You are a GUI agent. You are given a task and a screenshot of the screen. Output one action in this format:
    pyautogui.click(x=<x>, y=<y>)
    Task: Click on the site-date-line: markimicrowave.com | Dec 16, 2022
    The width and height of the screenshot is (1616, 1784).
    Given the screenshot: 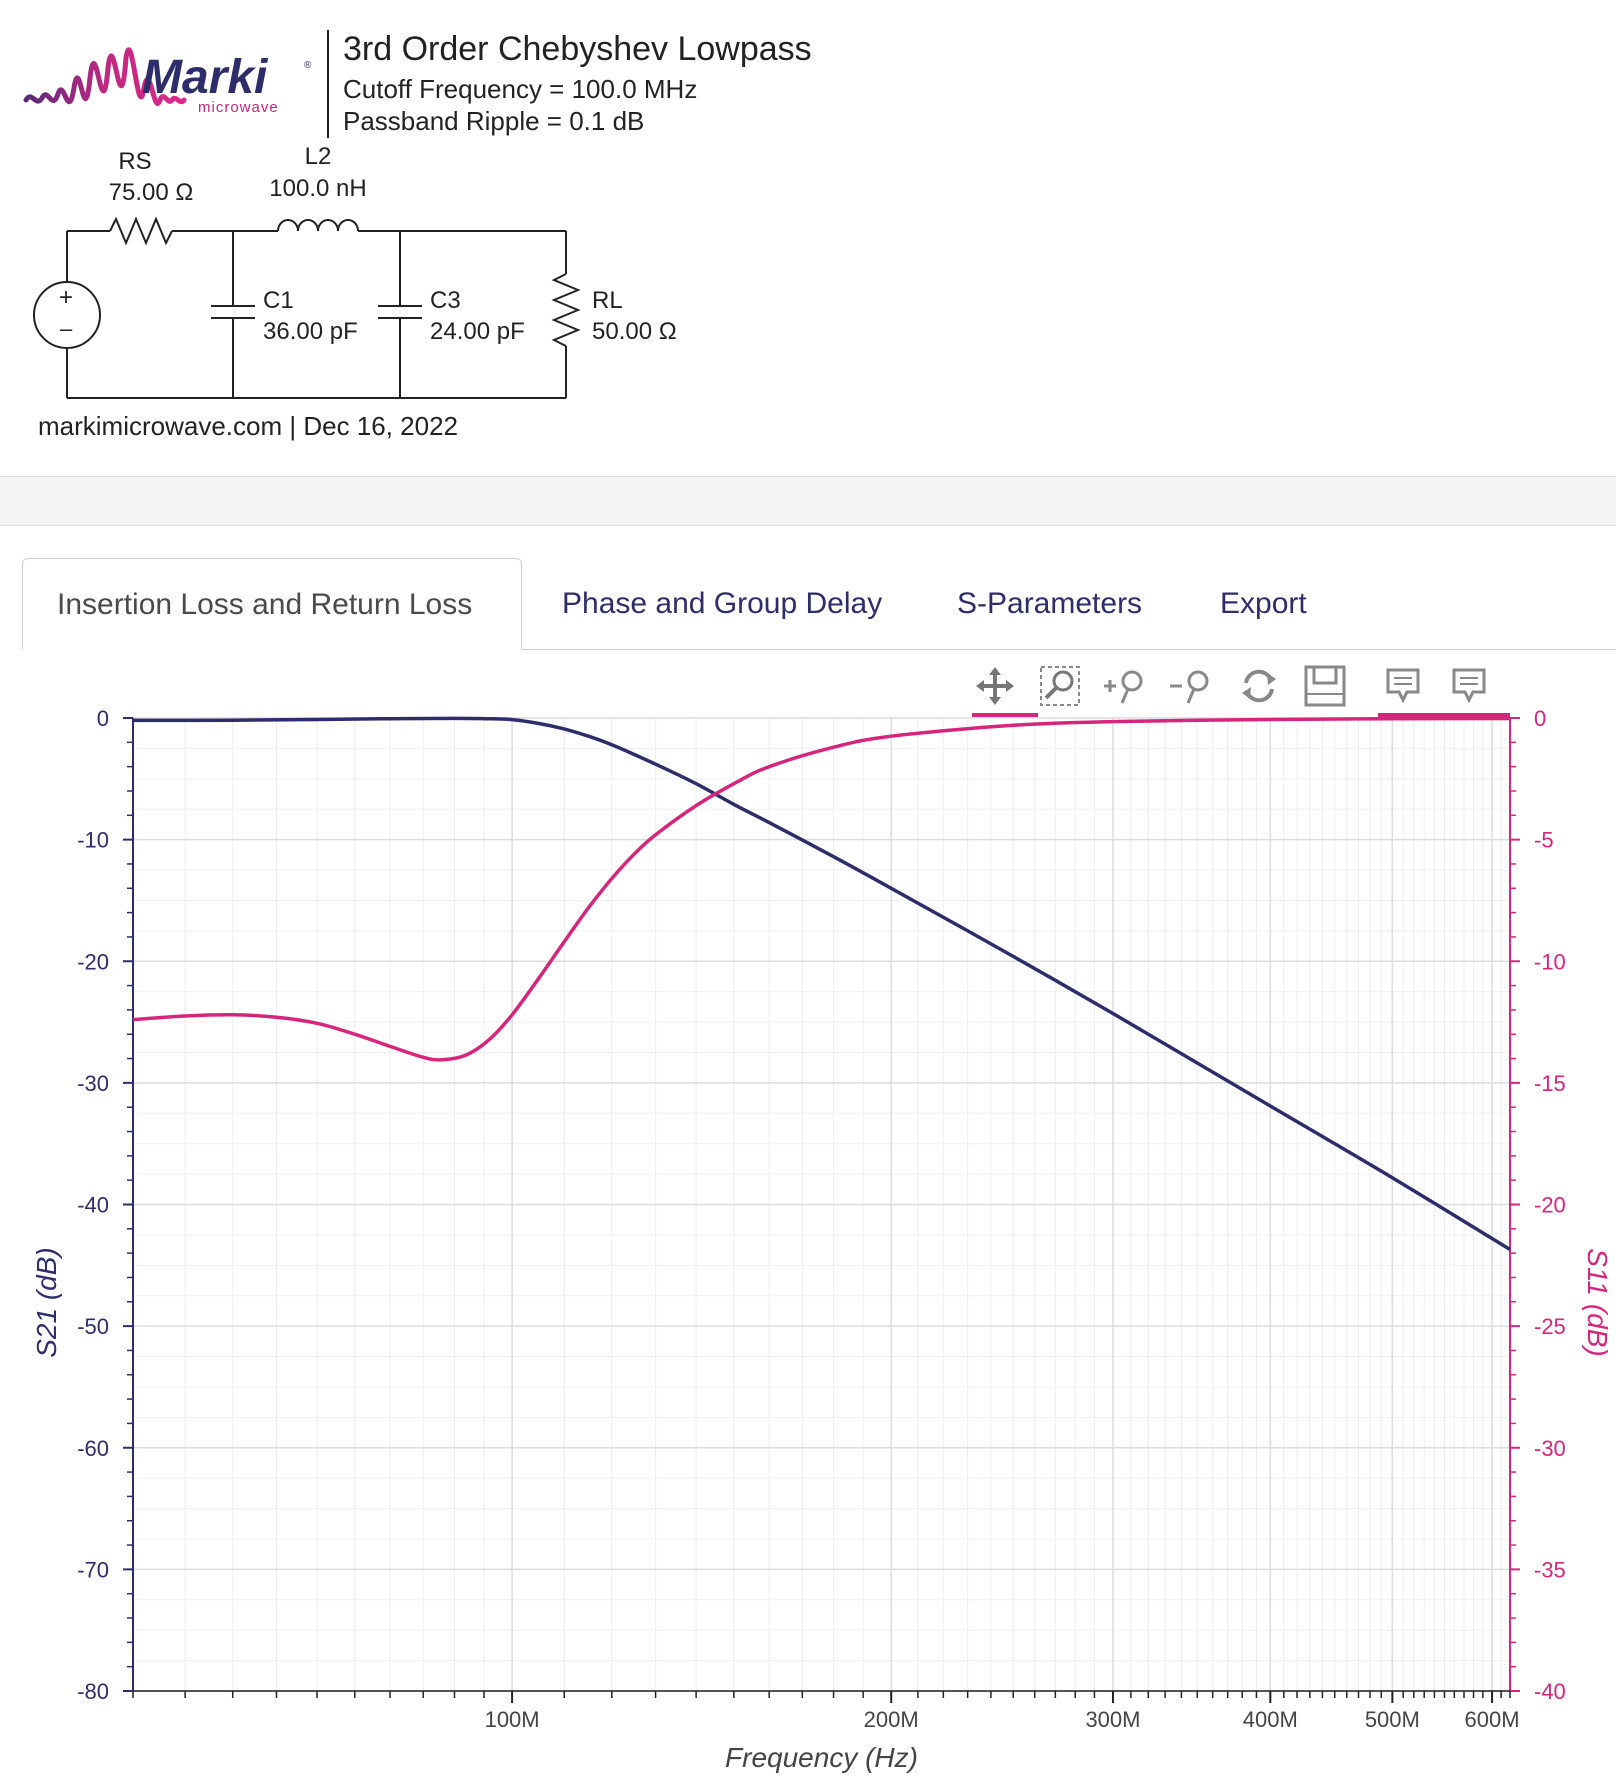 What is the action you would take?
    pyautogui.click(x=248, y=426)
    